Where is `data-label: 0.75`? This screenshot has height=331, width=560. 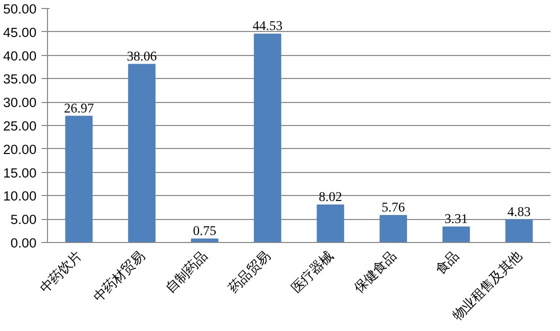
data-label: 0.75 is located at coordinates (205, 230).